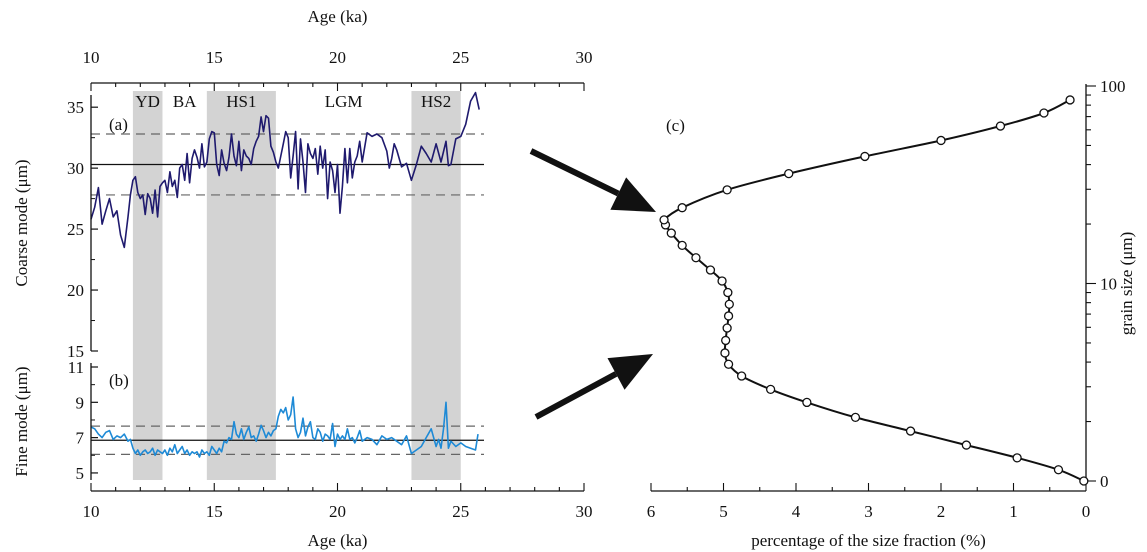  I want to click on period-label-hs2: HS2, so click(436, 101).